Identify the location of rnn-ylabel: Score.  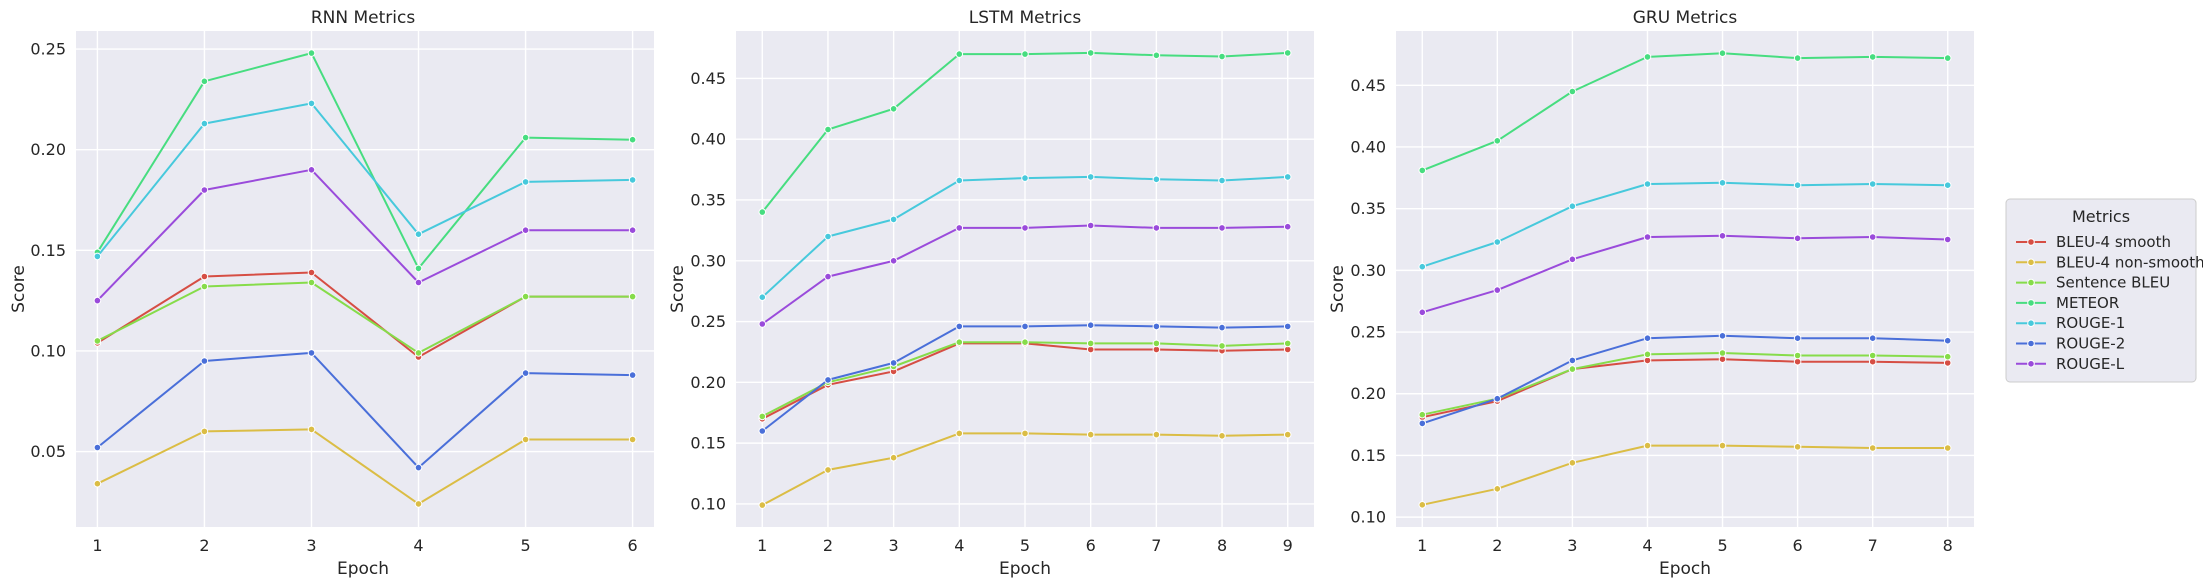
(19, 289).